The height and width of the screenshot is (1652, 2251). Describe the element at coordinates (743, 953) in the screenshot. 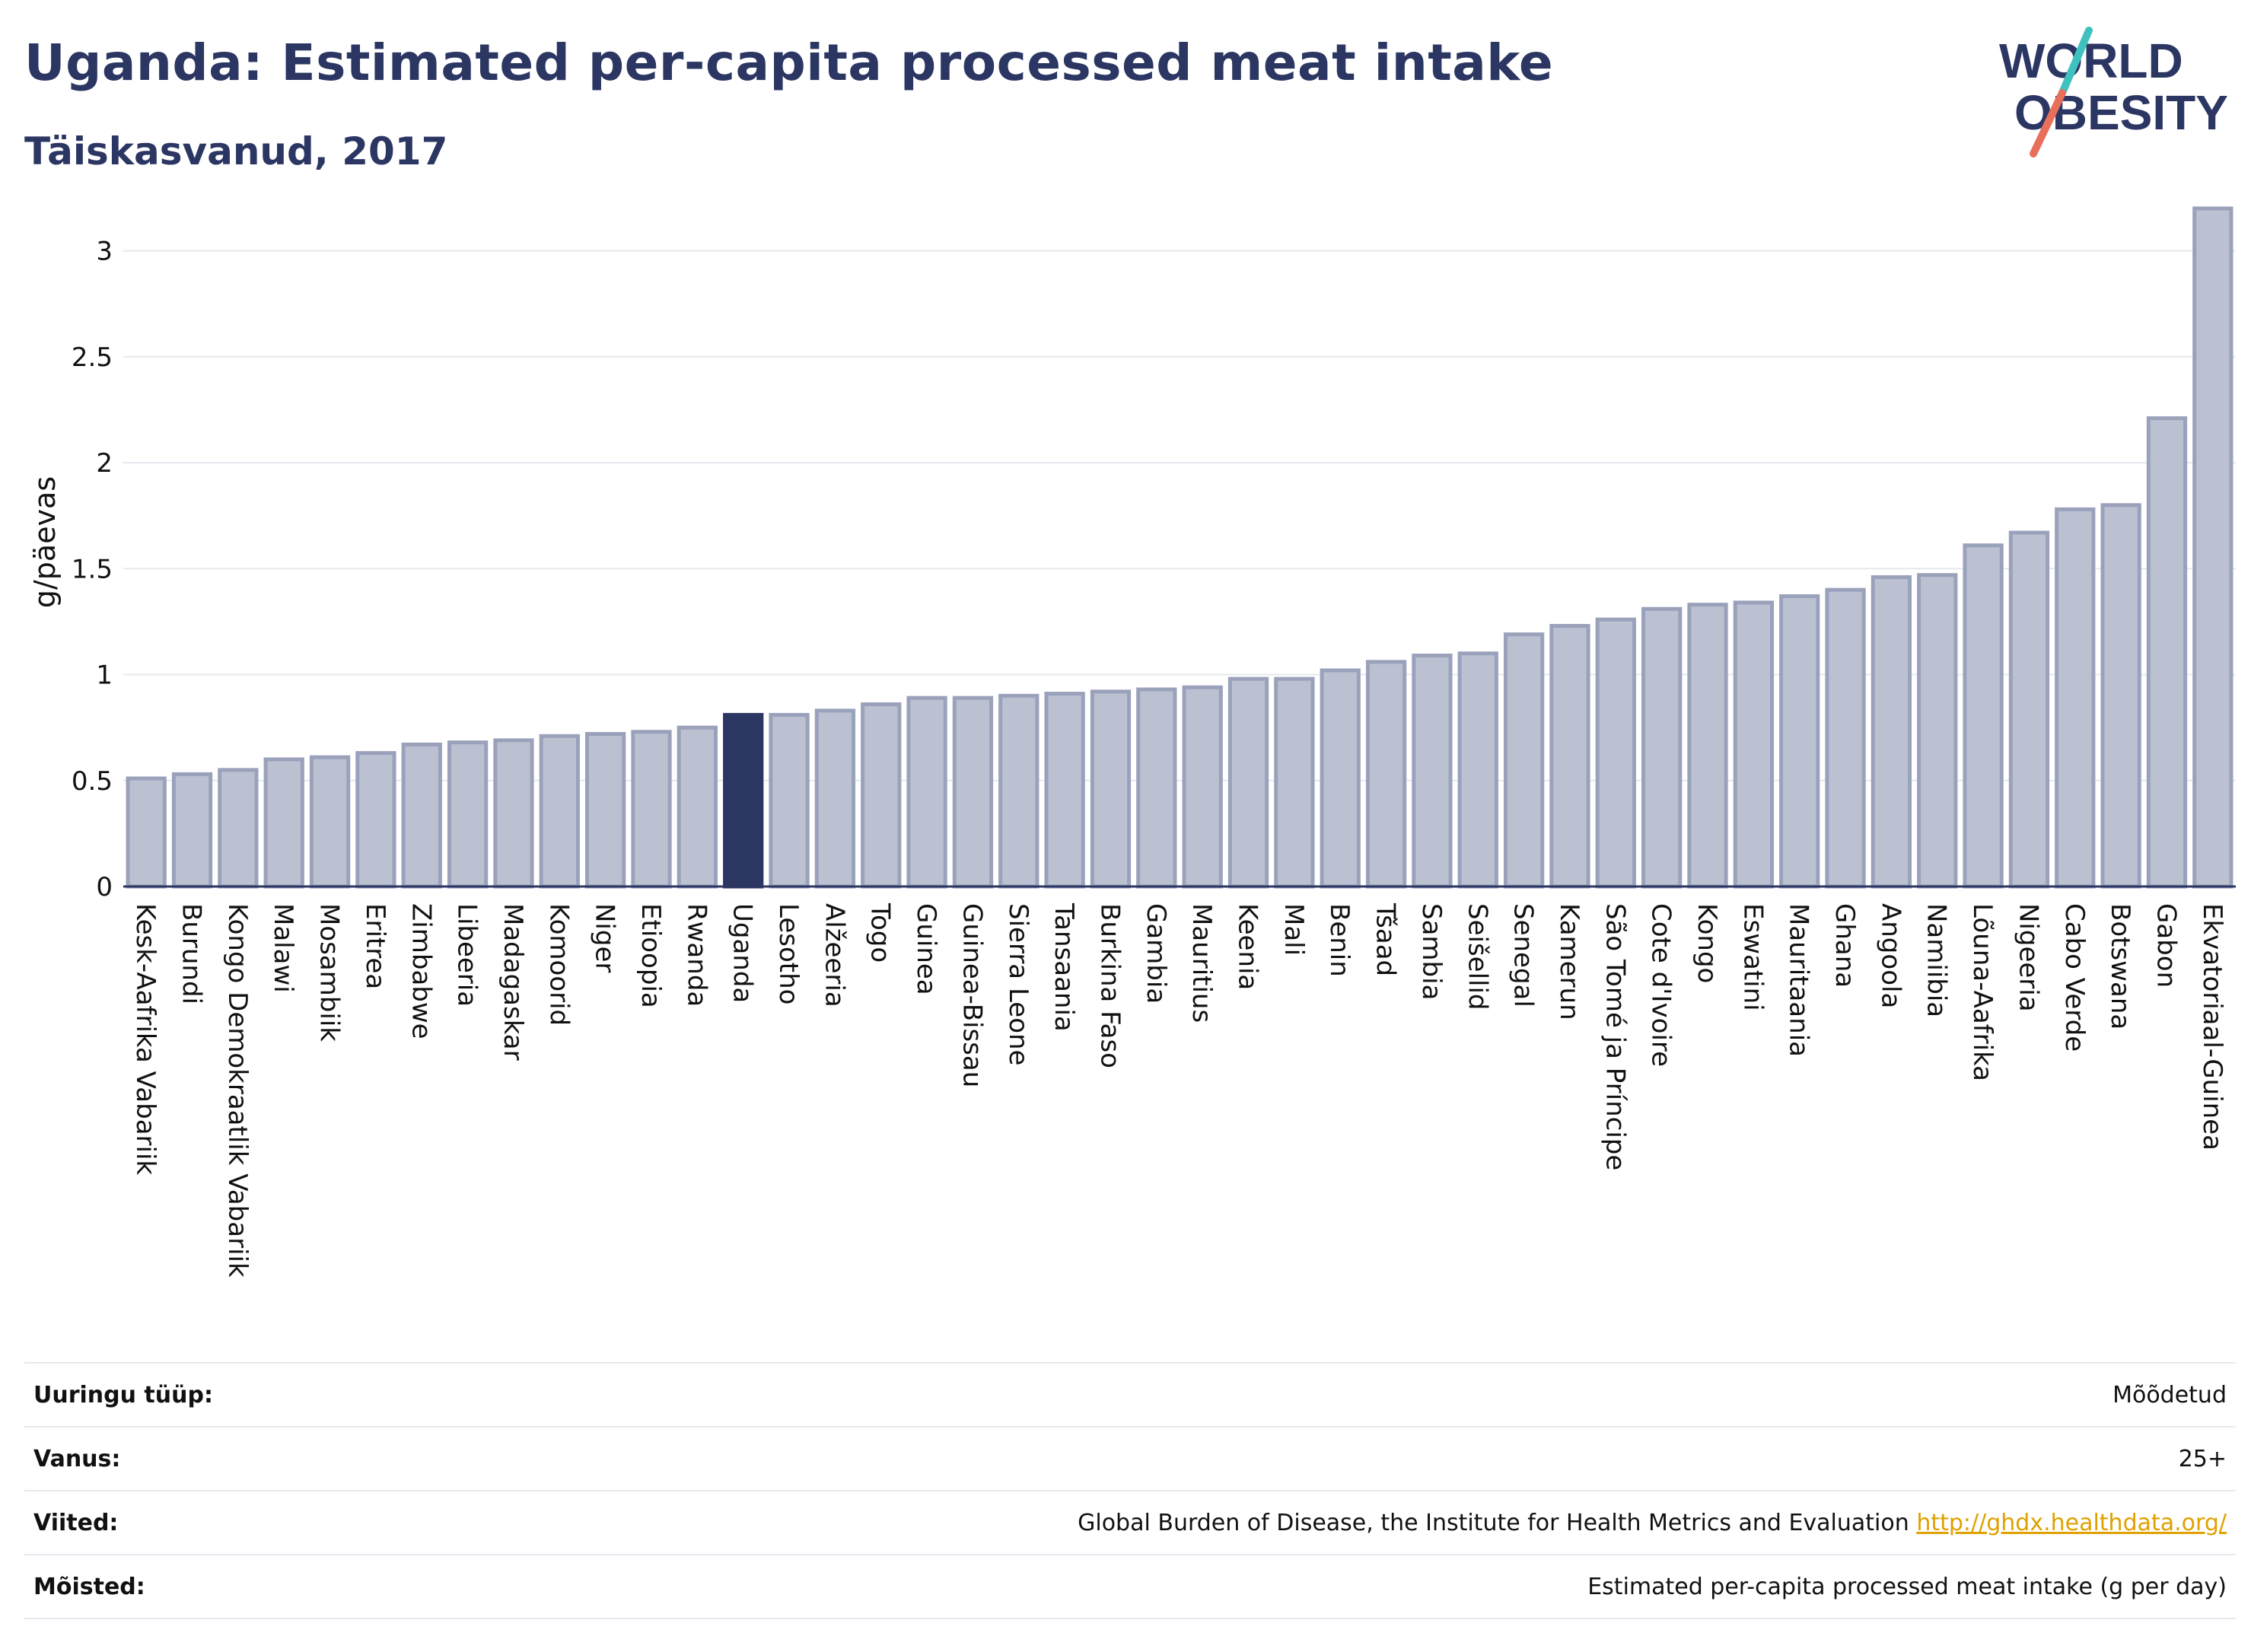

I see `x-tick-label: Uganda` at that location.